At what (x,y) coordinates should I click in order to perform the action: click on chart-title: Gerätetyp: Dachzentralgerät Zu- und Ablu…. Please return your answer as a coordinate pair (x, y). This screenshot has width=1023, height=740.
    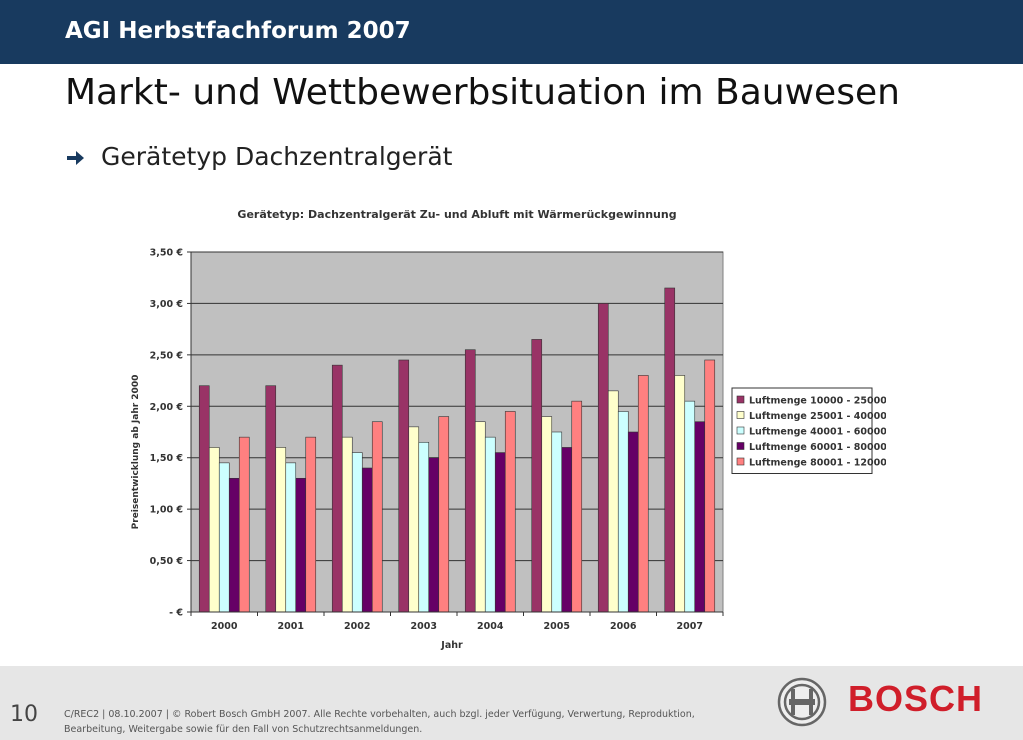
    Looking at the image, I should click on (456, 214).